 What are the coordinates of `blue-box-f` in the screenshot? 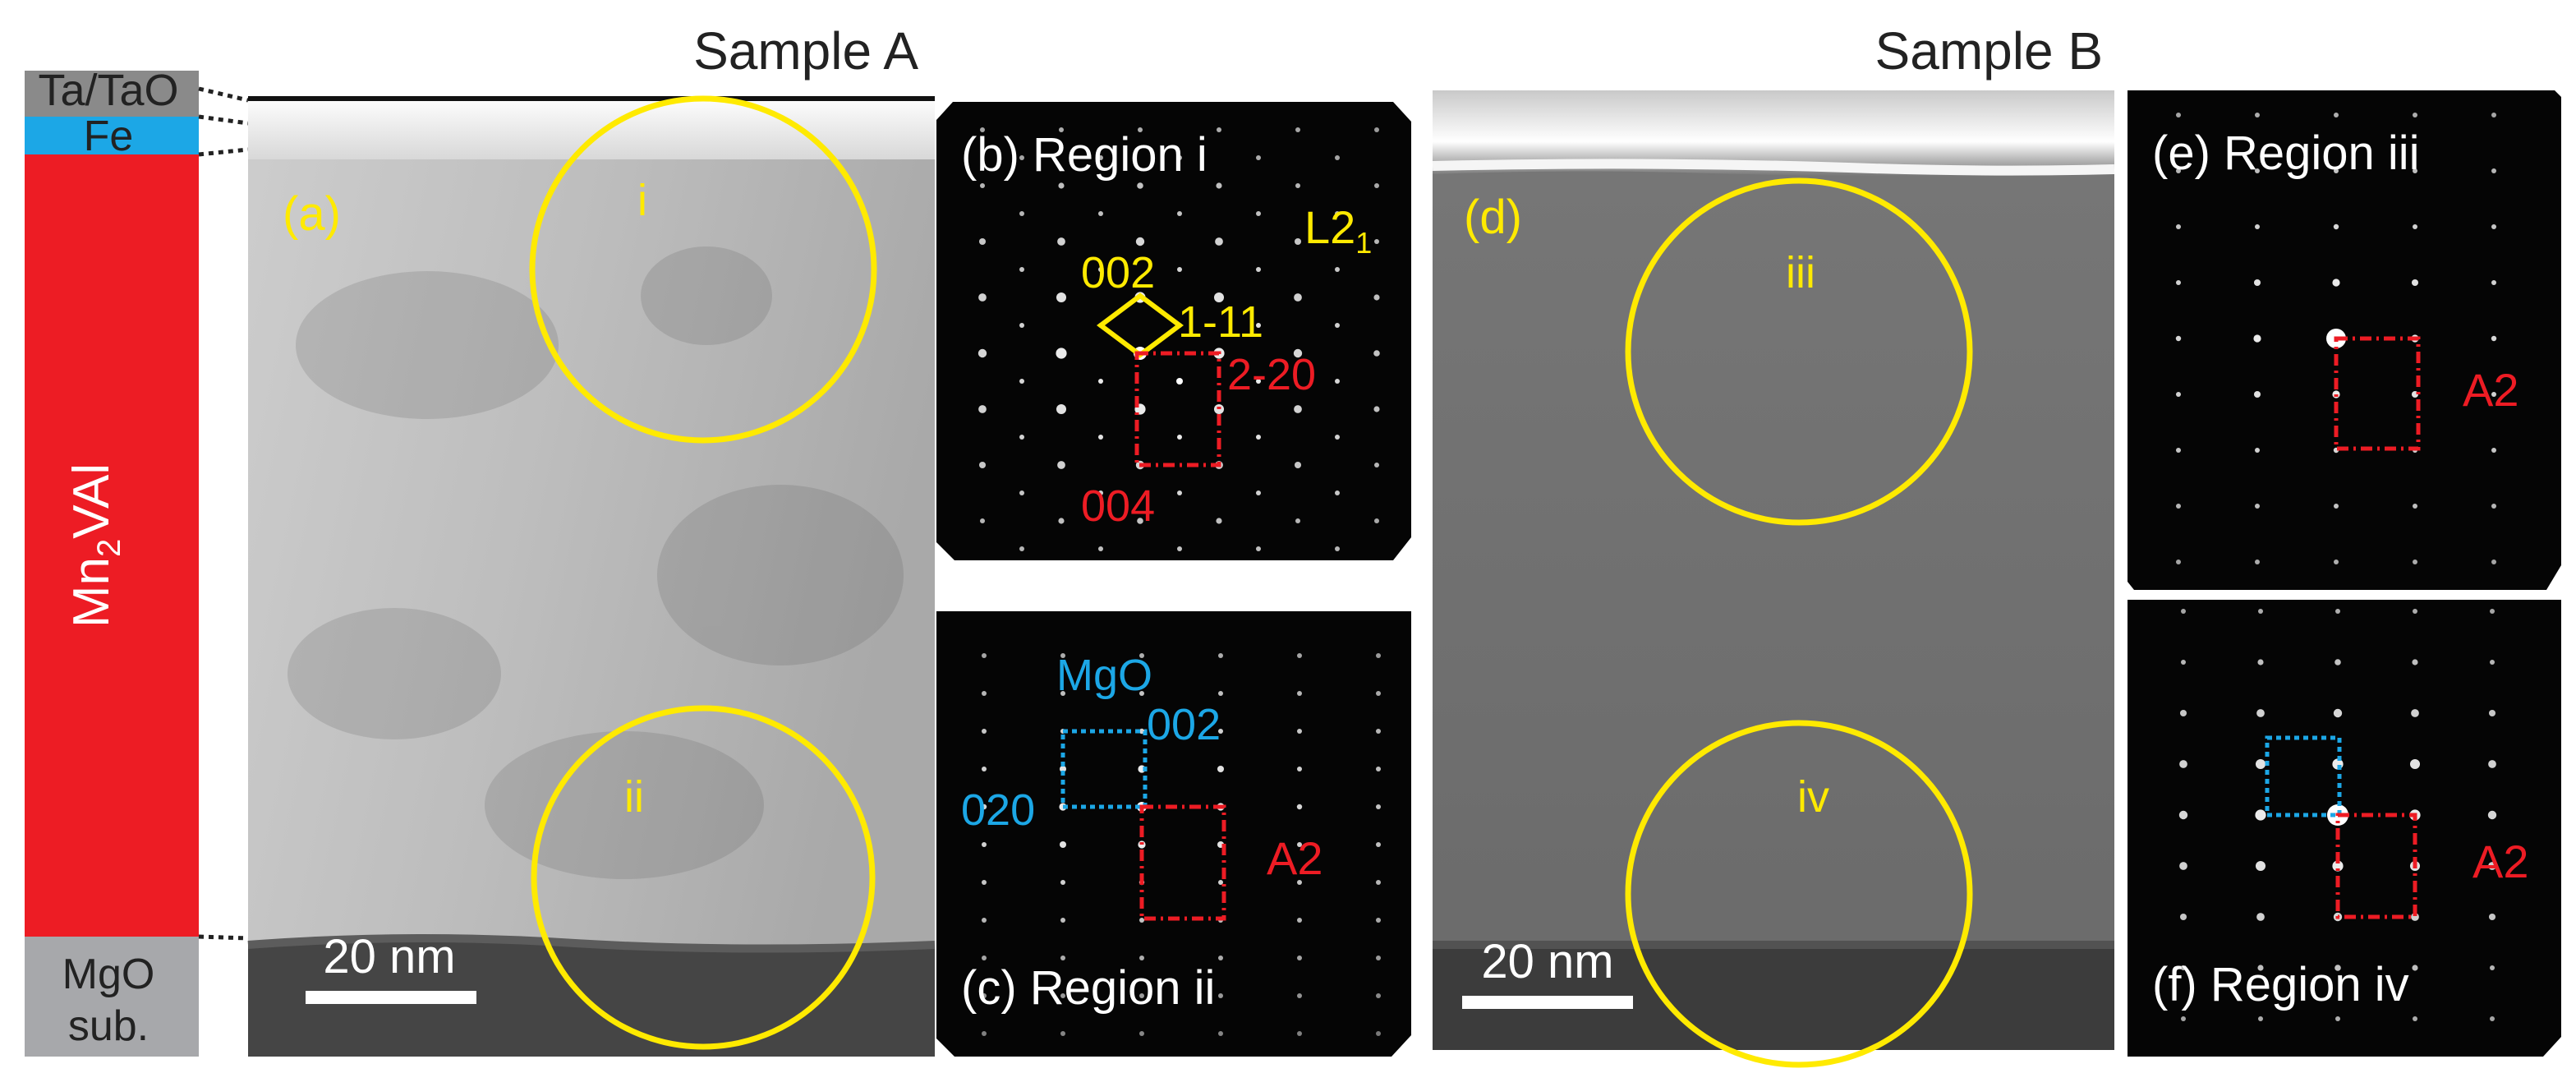 It's located at (2303, 776).